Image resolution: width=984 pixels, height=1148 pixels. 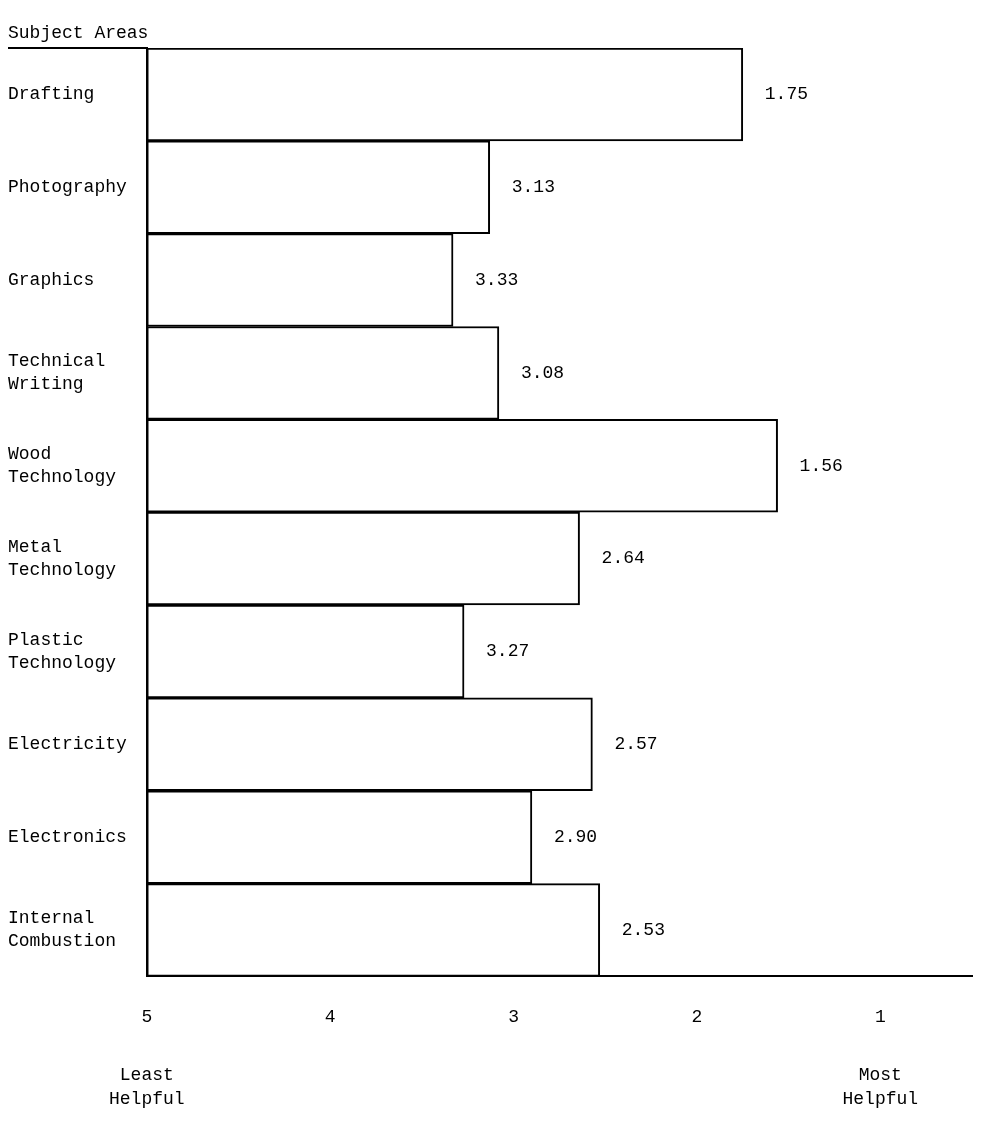 What do you see at coordinates (57, 373) in the screenshot?
I see `y-tick-label: Technical Writing` at bounding box center [57, 373].